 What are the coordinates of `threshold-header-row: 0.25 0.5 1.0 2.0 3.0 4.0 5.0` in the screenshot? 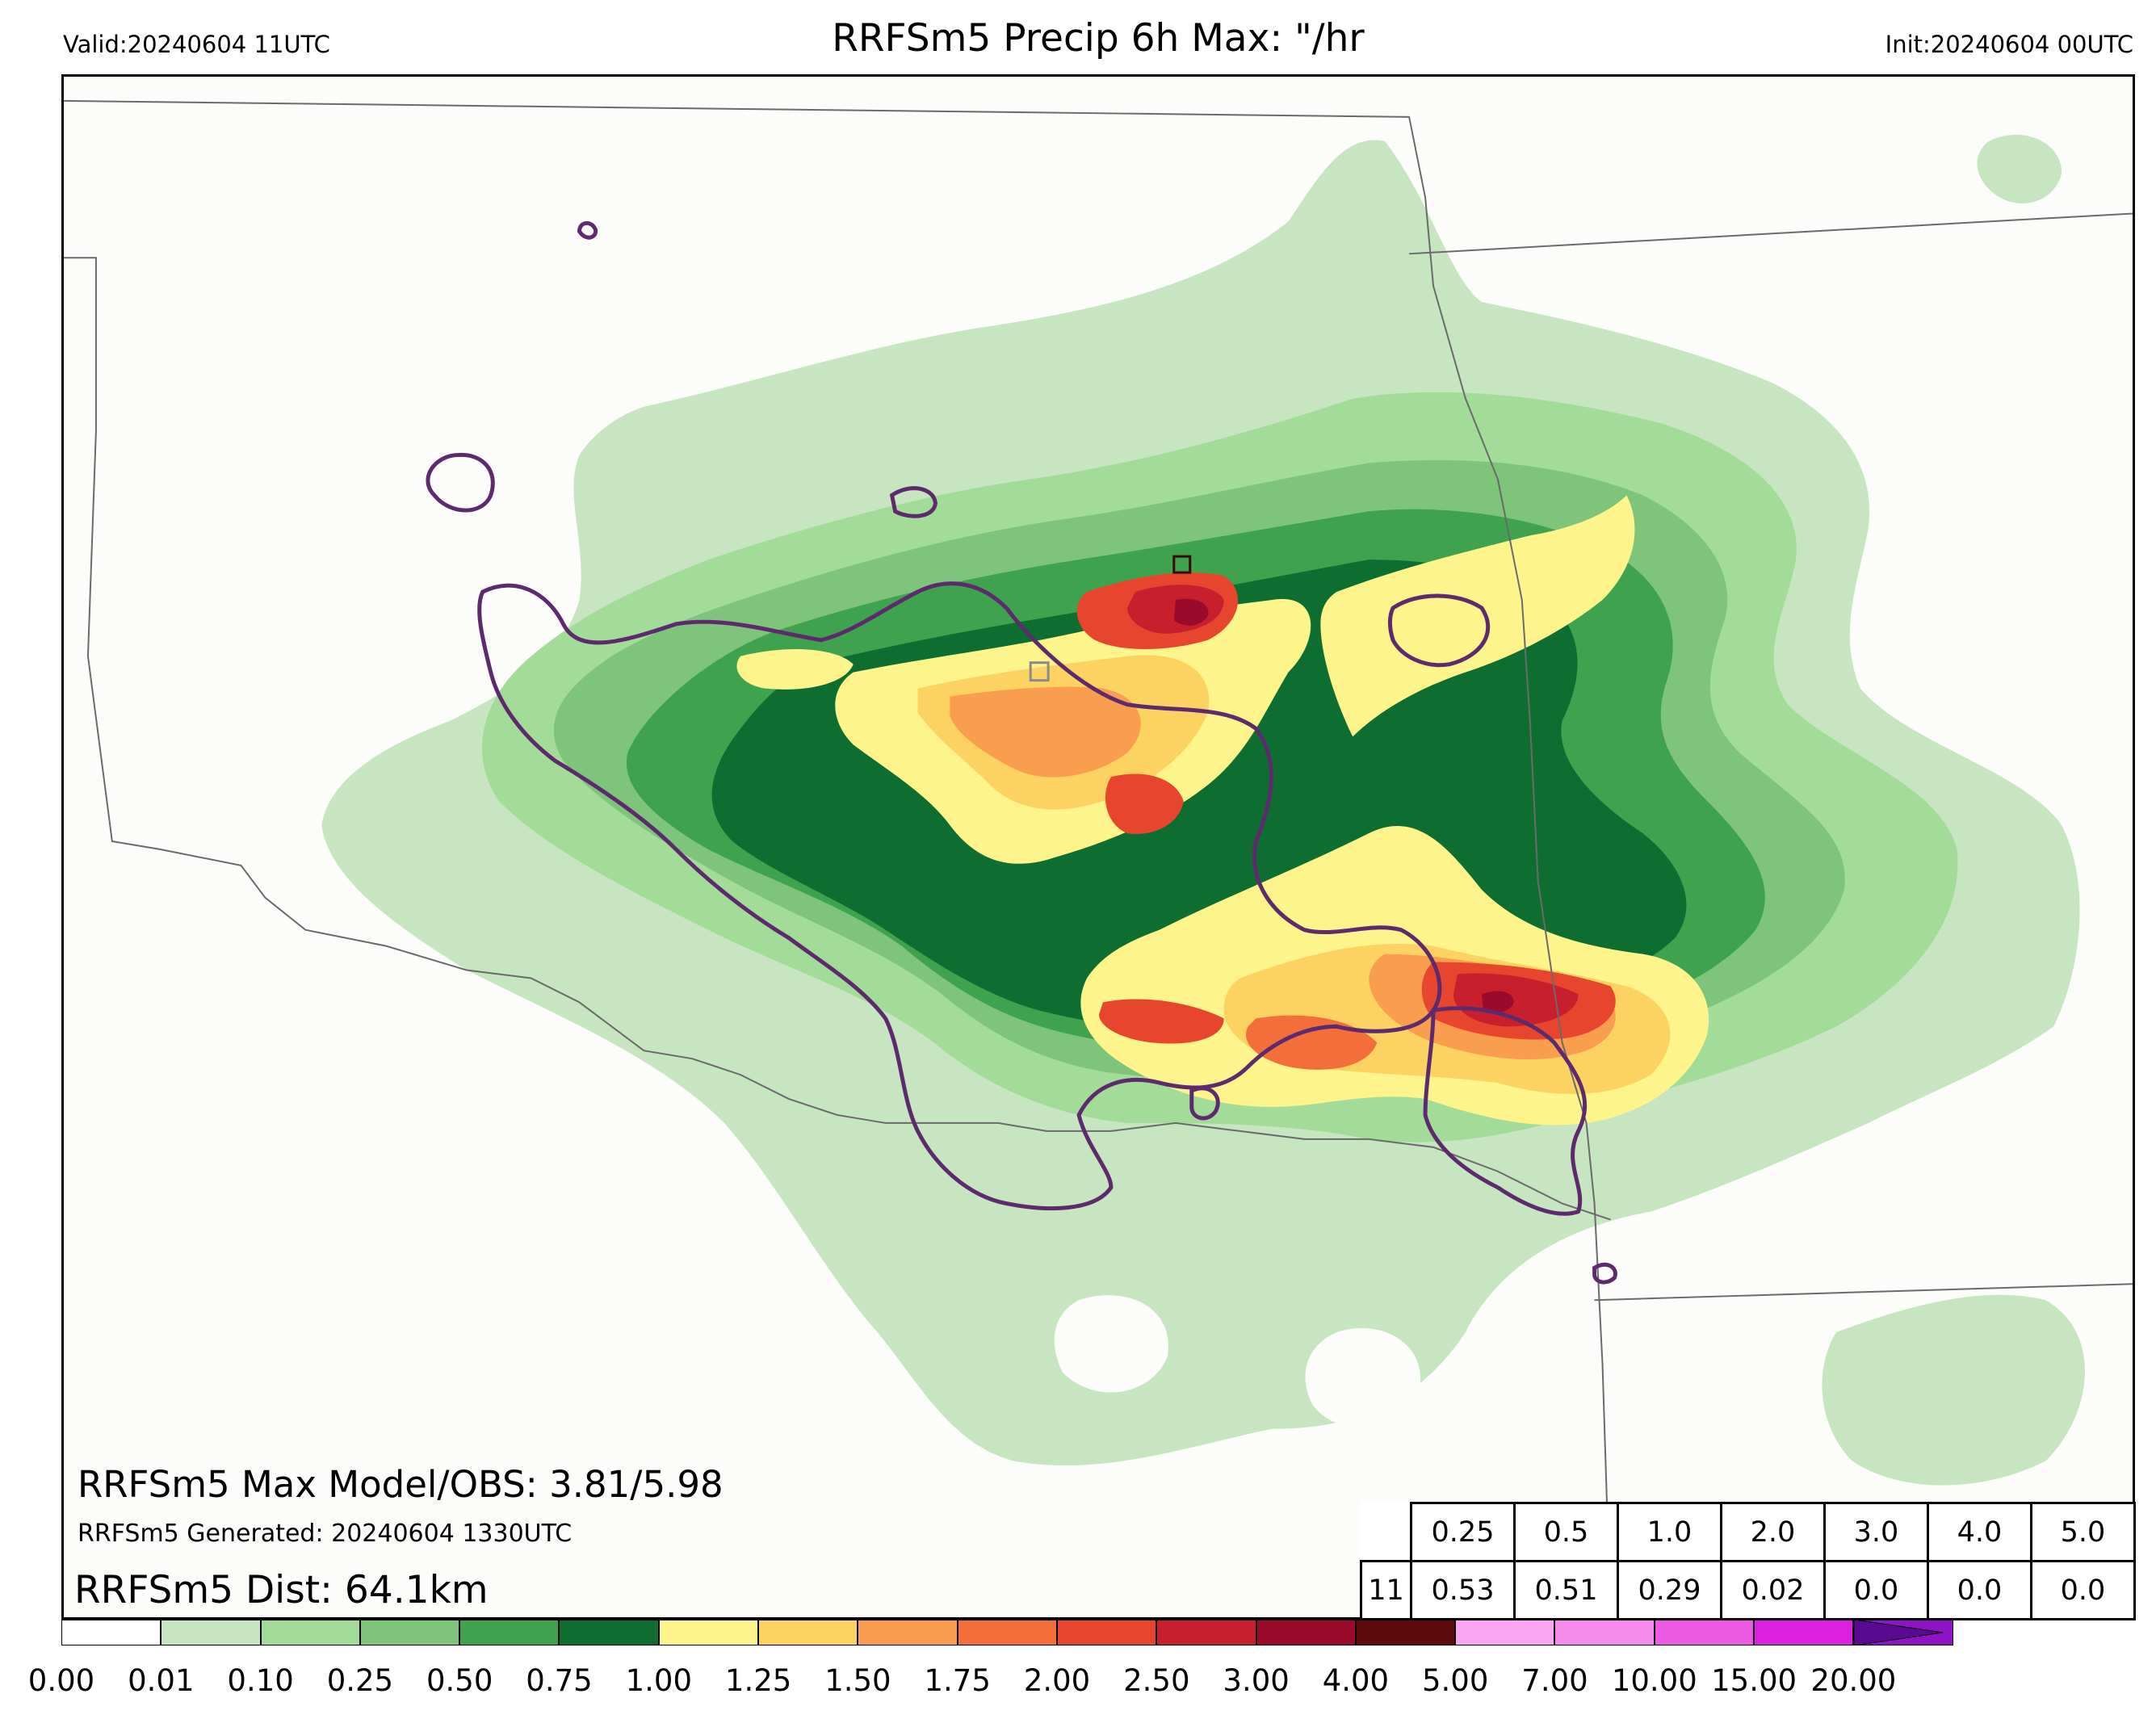 It's located at (1748, 1532).